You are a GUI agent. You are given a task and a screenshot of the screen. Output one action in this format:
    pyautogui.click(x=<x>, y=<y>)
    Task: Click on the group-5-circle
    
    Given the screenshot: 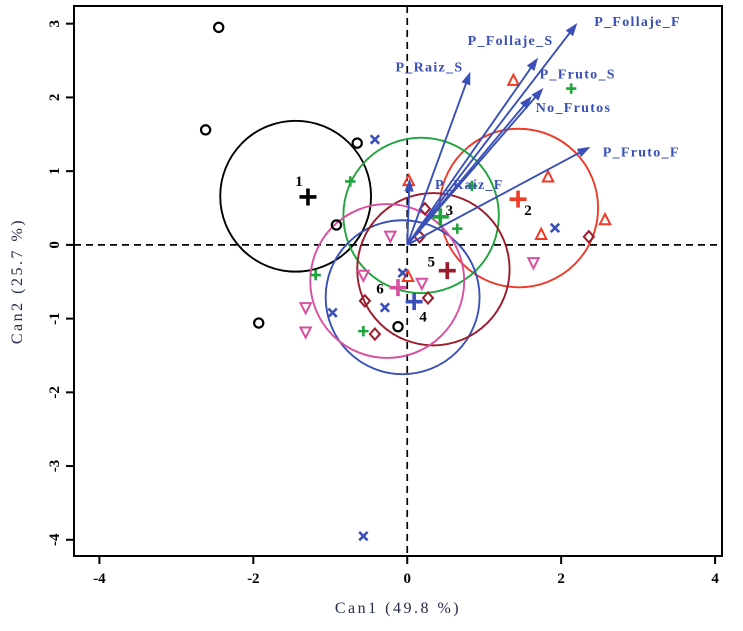 What is the action you would take?
    pyautogui.click(x=433, y=269)
    